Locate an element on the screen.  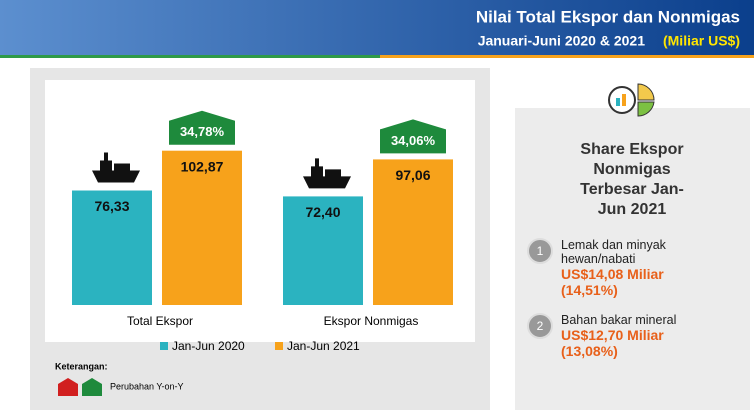
value-label: 97,06 is located at coordinates (412, 175).